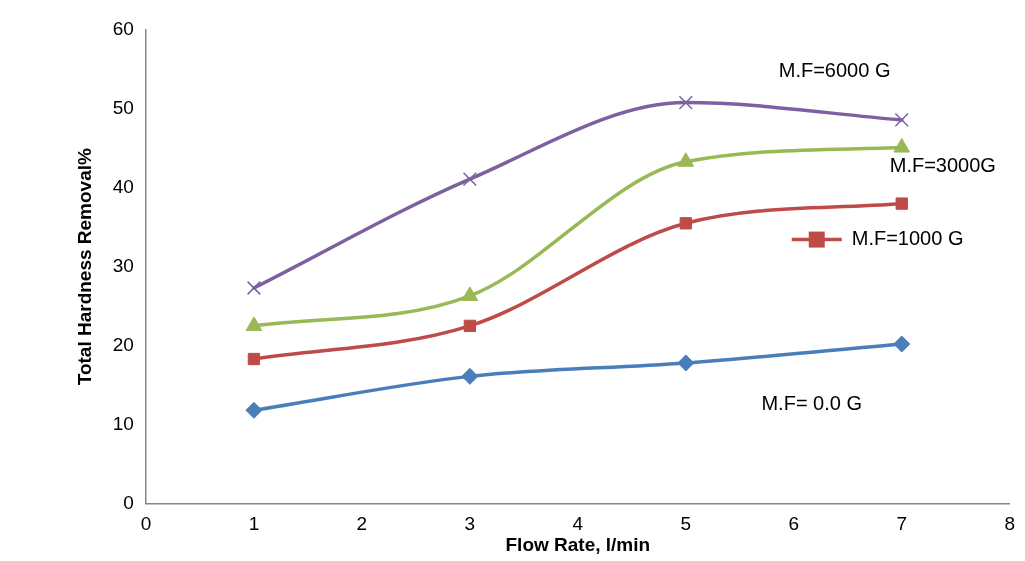  What do you see at coordinates (362, 524) in the screenshot?
I see `x-tick-label: 2` at bounding box center [362, 524].